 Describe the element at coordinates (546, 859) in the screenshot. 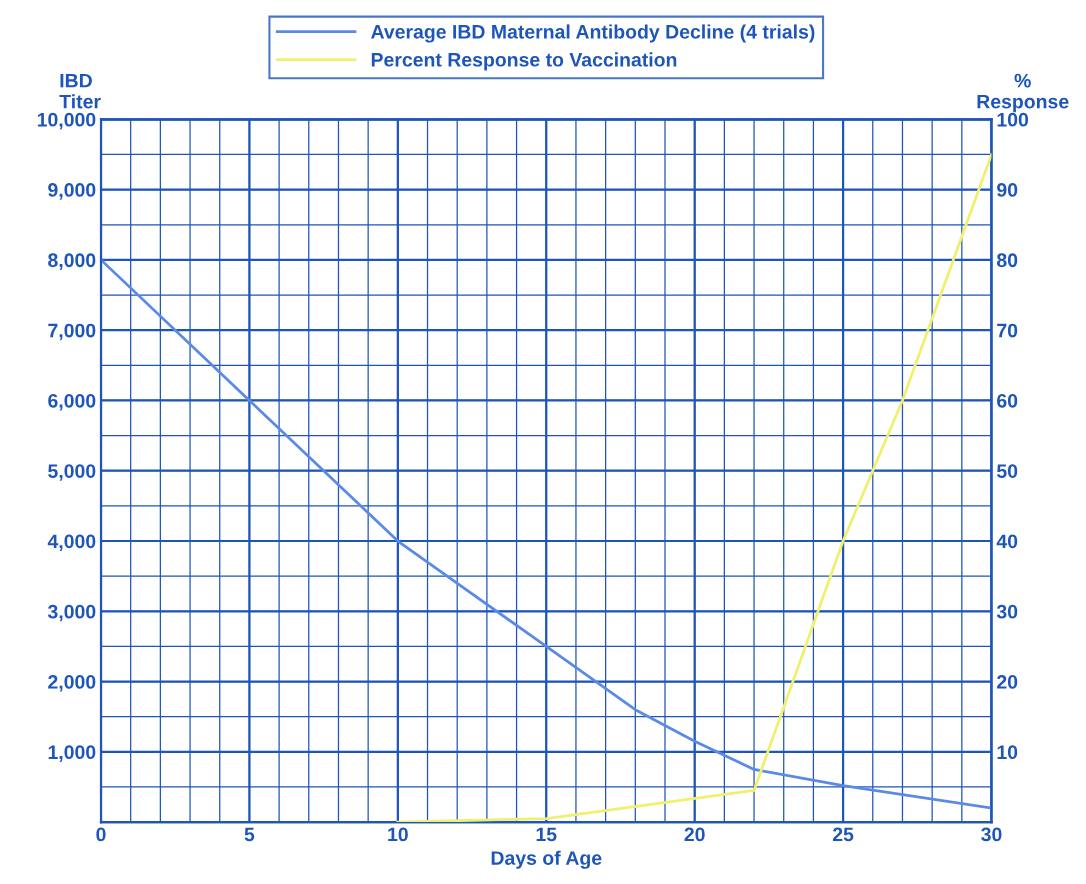

I see `x-axis-title: Days of Age` at that location.